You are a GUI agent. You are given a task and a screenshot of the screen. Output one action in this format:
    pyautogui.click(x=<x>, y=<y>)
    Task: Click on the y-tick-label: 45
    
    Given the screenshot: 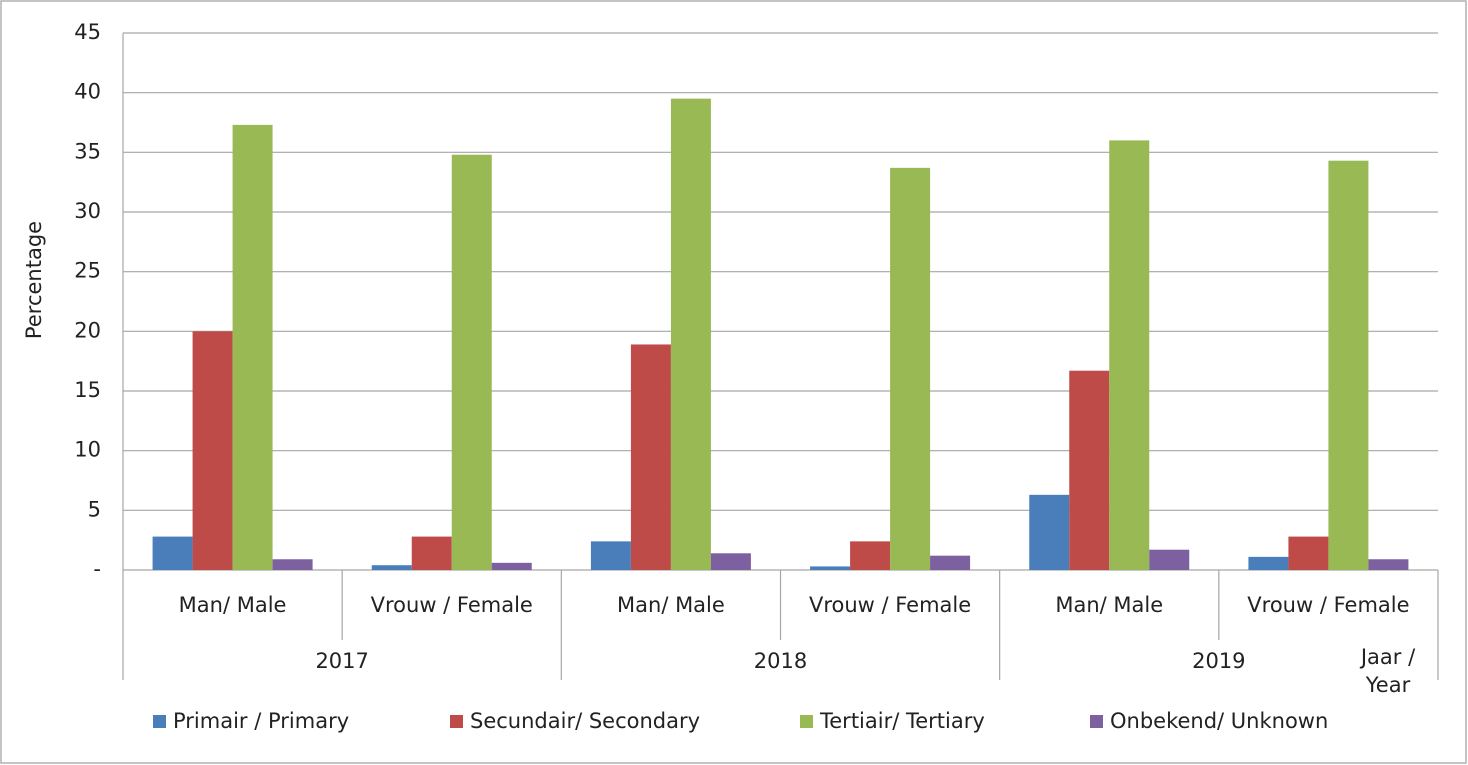 What is the action you would take?
    pyautogui.click(x=87, y=32)
    